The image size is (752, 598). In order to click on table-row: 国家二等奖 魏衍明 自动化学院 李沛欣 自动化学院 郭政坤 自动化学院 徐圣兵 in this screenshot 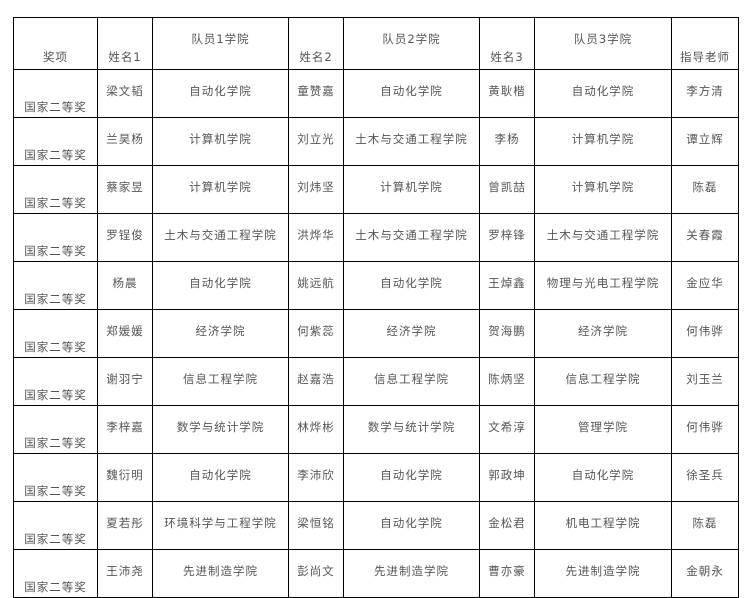, I will do `click(376, 477)`.